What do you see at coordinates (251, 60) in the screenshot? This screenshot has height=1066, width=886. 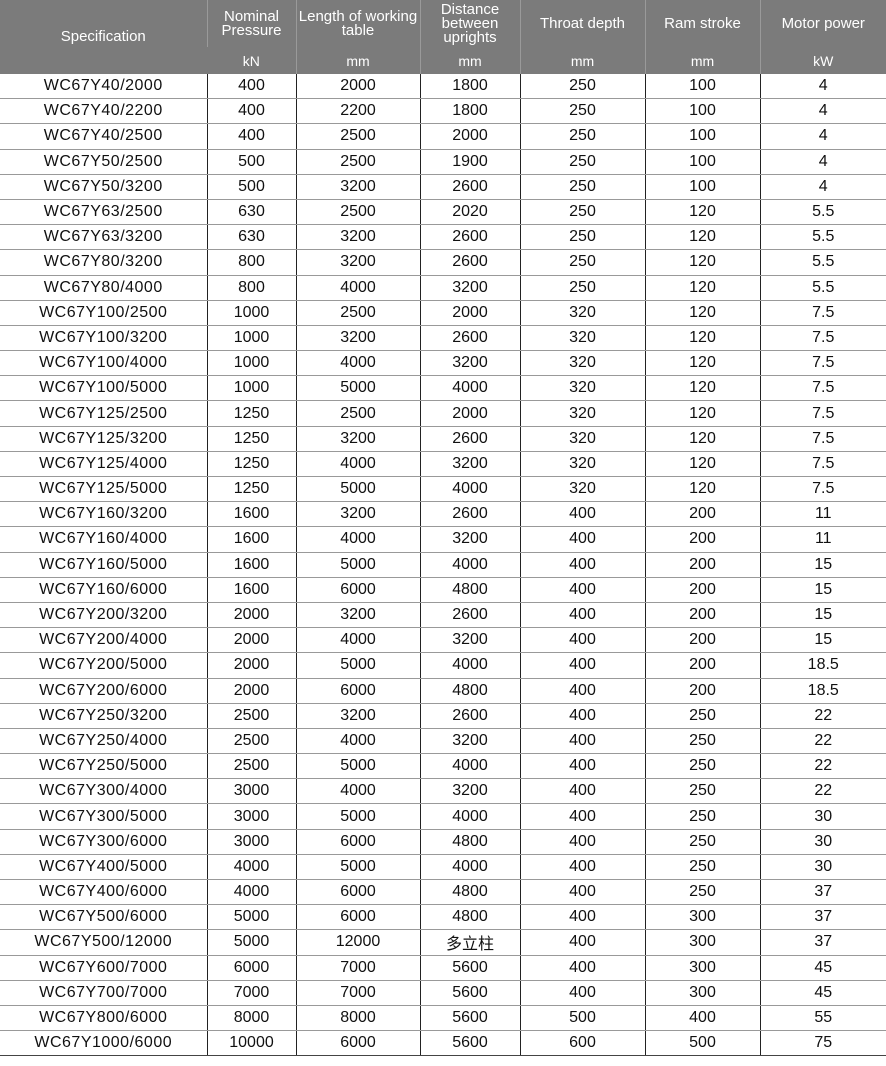 I see `column-unit: kN` at bounding box center [251, 60].